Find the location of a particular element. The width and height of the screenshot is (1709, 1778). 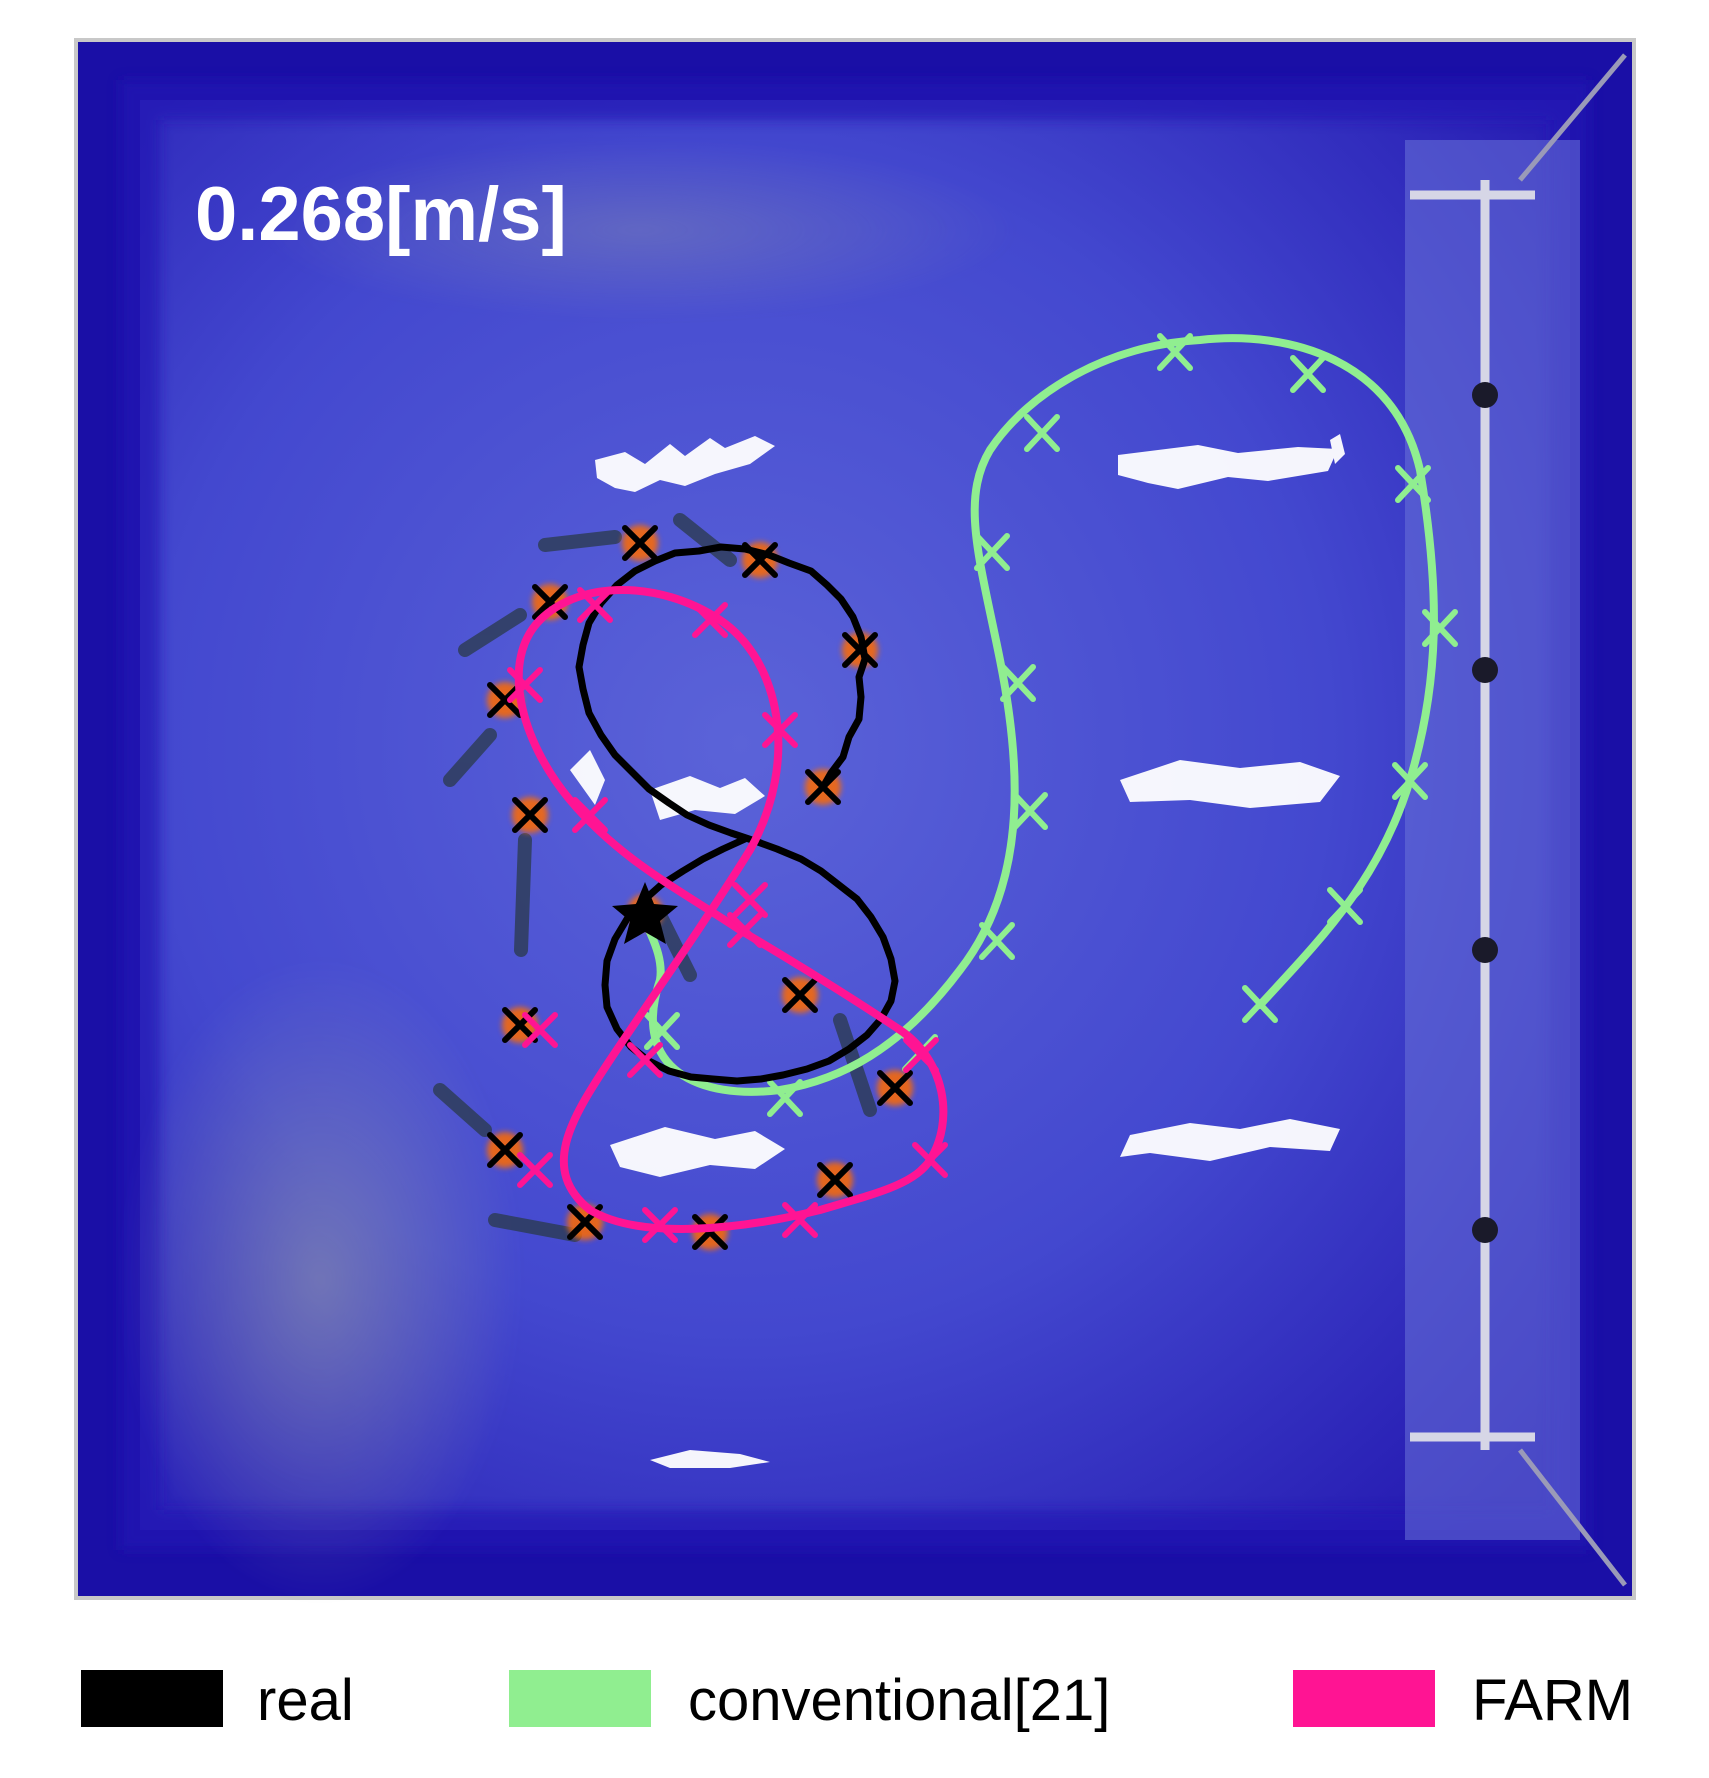

farm-trajectory is located at coordinates (727, 914).